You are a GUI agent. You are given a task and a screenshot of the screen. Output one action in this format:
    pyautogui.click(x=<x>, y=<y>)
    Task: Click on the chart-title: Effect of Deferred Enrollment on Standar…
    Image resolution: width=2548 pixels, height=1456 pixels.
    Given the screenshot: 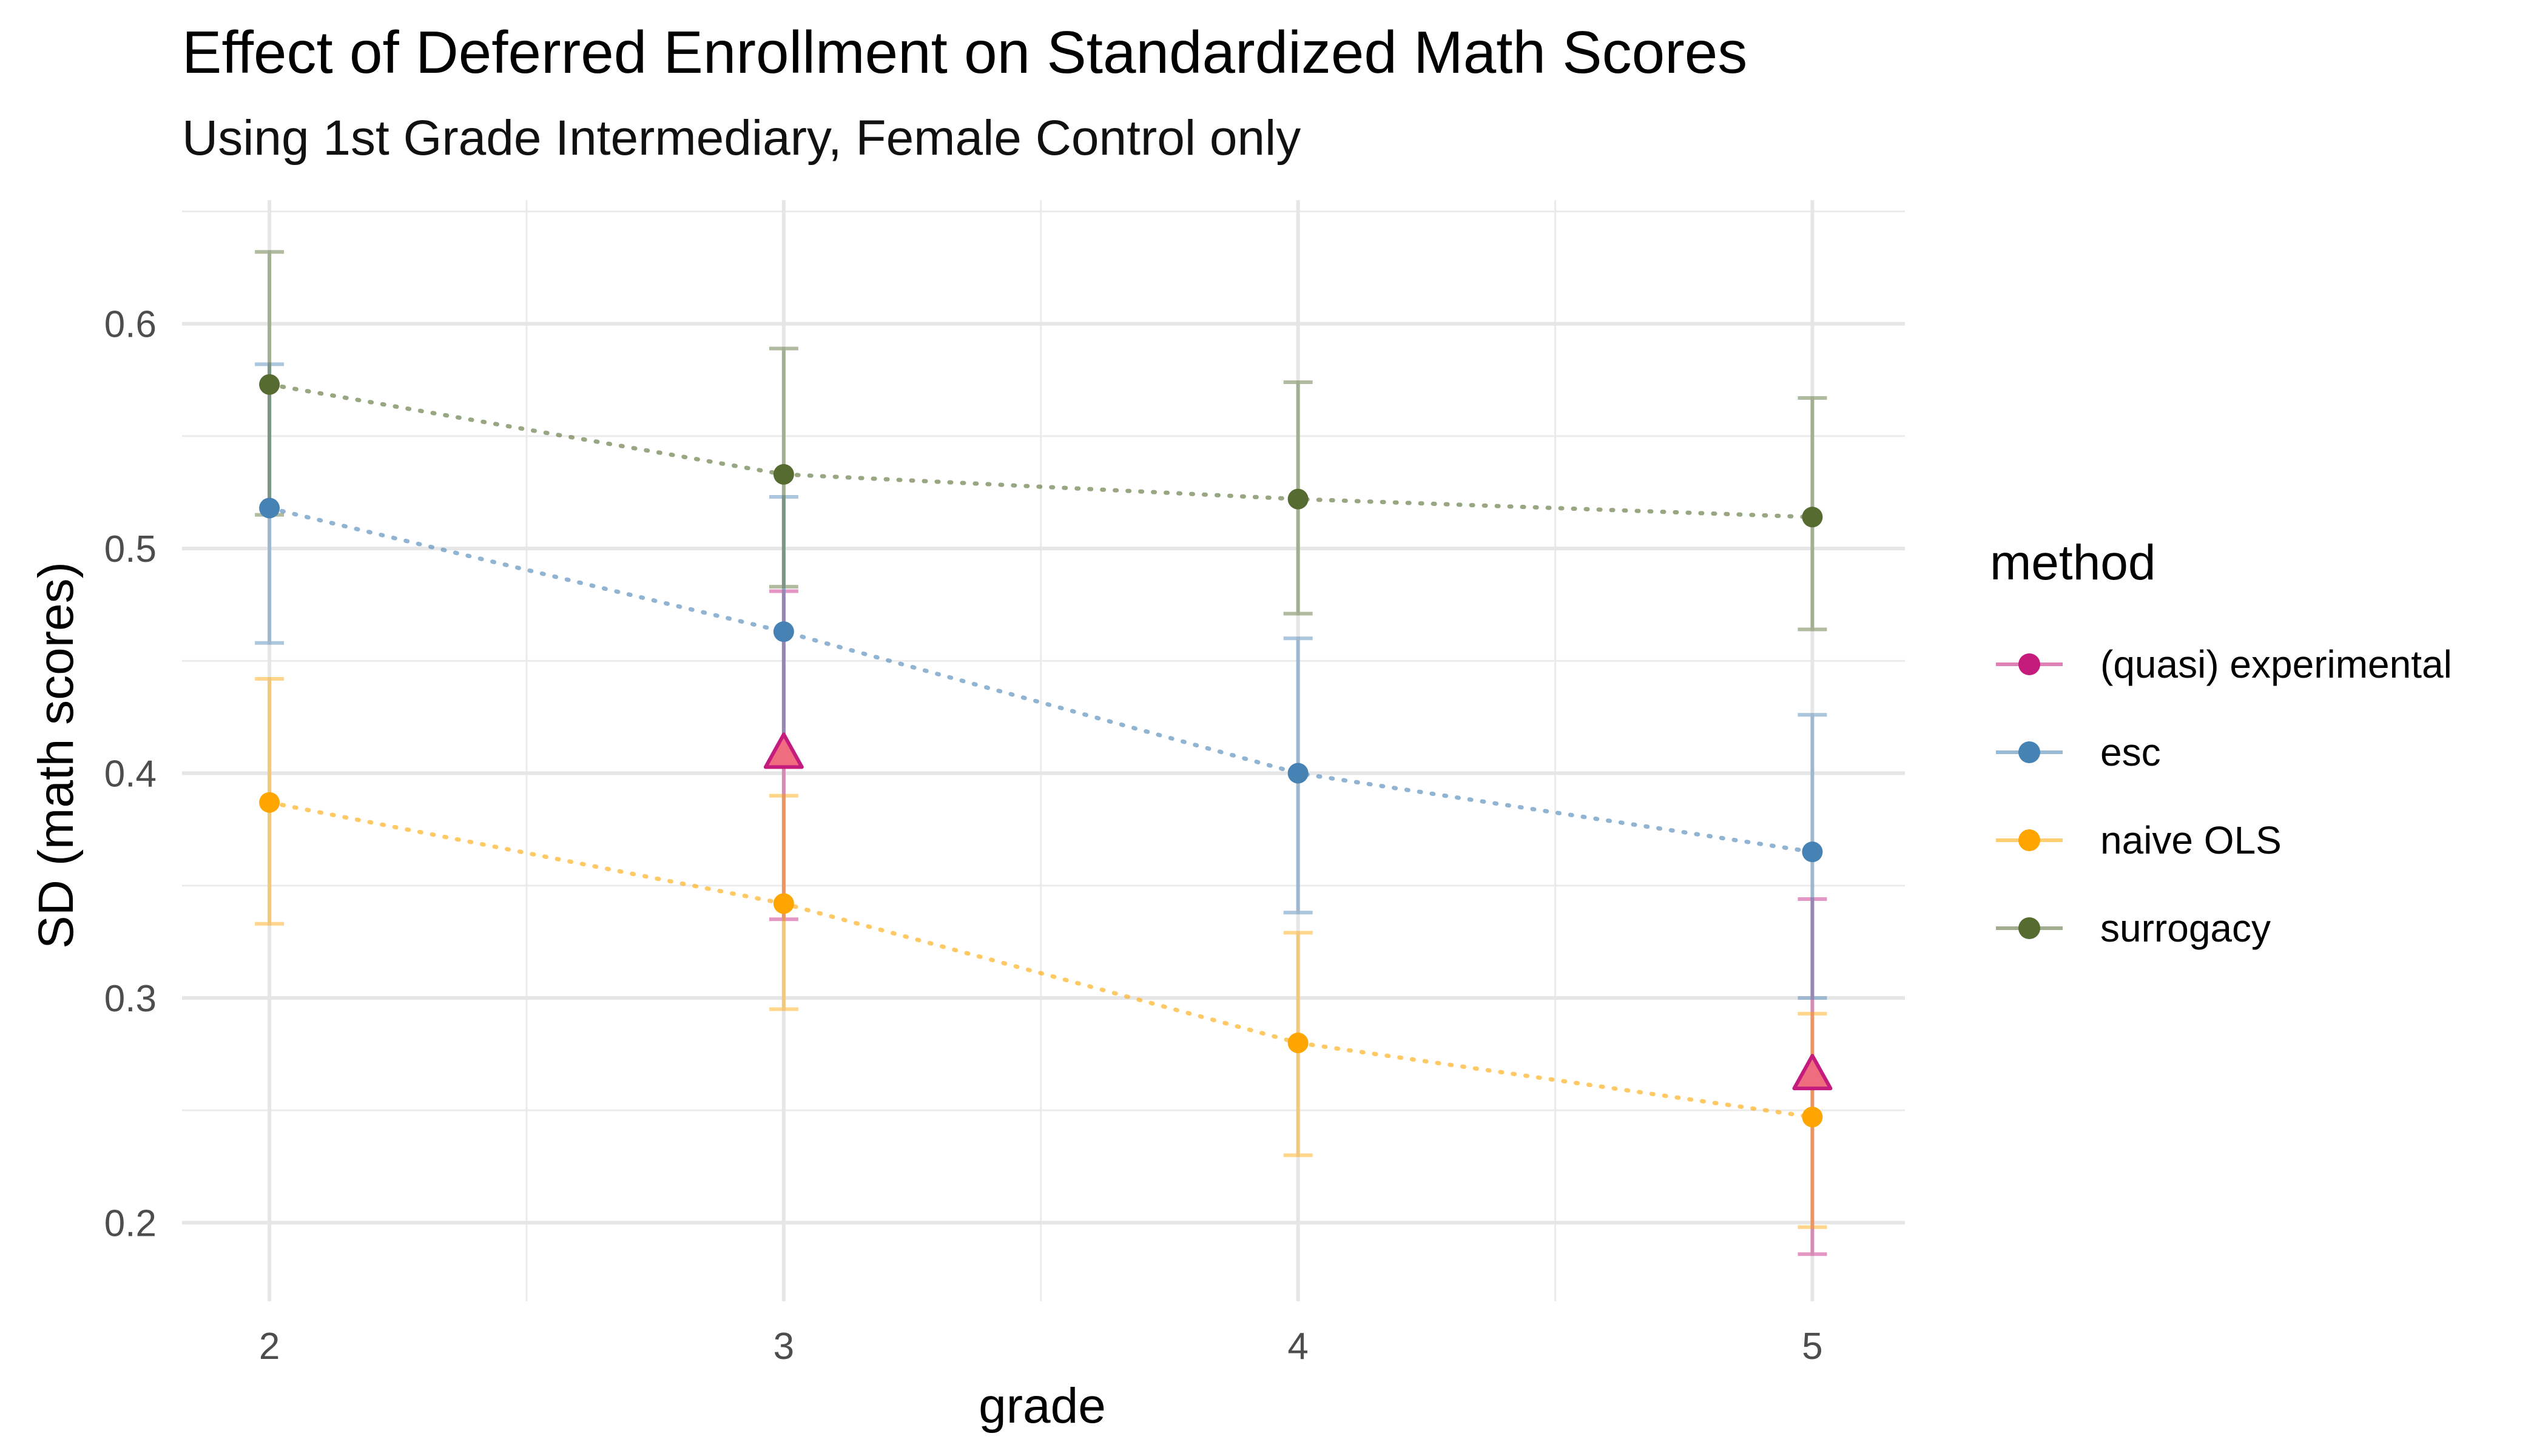 What is the action you would take?
    pyautogui.click(x=964, y=52)
    